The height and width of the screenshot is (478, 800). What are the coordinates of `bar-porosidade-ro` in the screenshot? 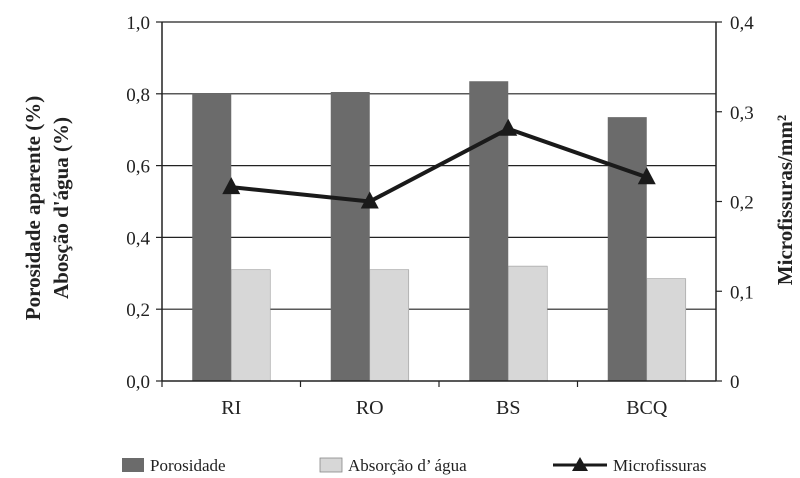 It's located at (350, 236).